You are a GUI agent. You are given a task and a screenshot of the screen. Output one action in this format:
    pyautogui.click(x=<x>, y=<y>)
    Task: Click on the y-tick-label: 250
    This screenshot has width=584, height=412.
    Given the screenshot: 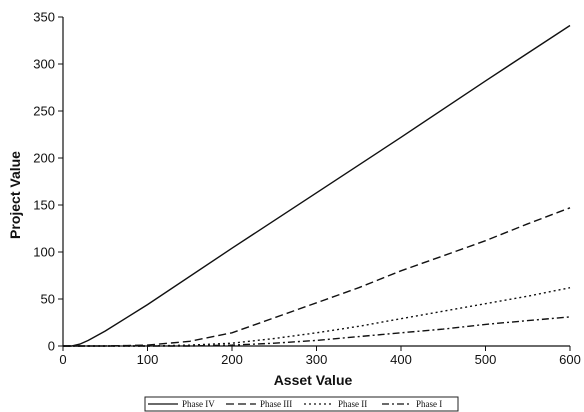 What is the action you would take?
    pyautogui.click(x=44, y=111)
    